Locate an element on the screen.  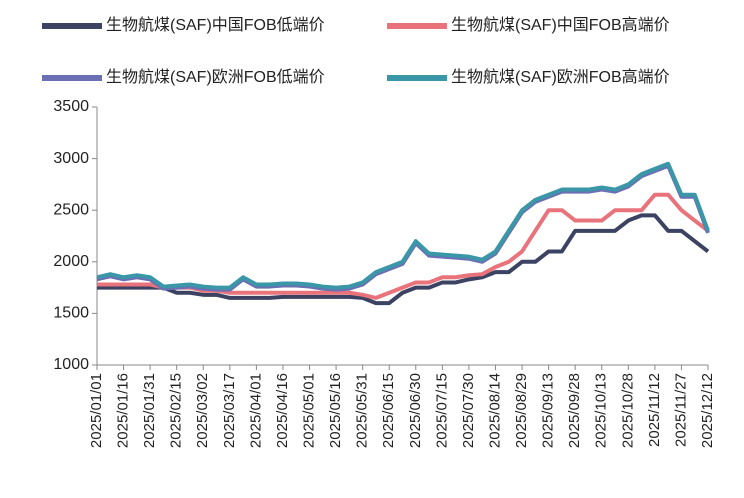
y-tick-label: 1000 is located at coordinates (71, 364).